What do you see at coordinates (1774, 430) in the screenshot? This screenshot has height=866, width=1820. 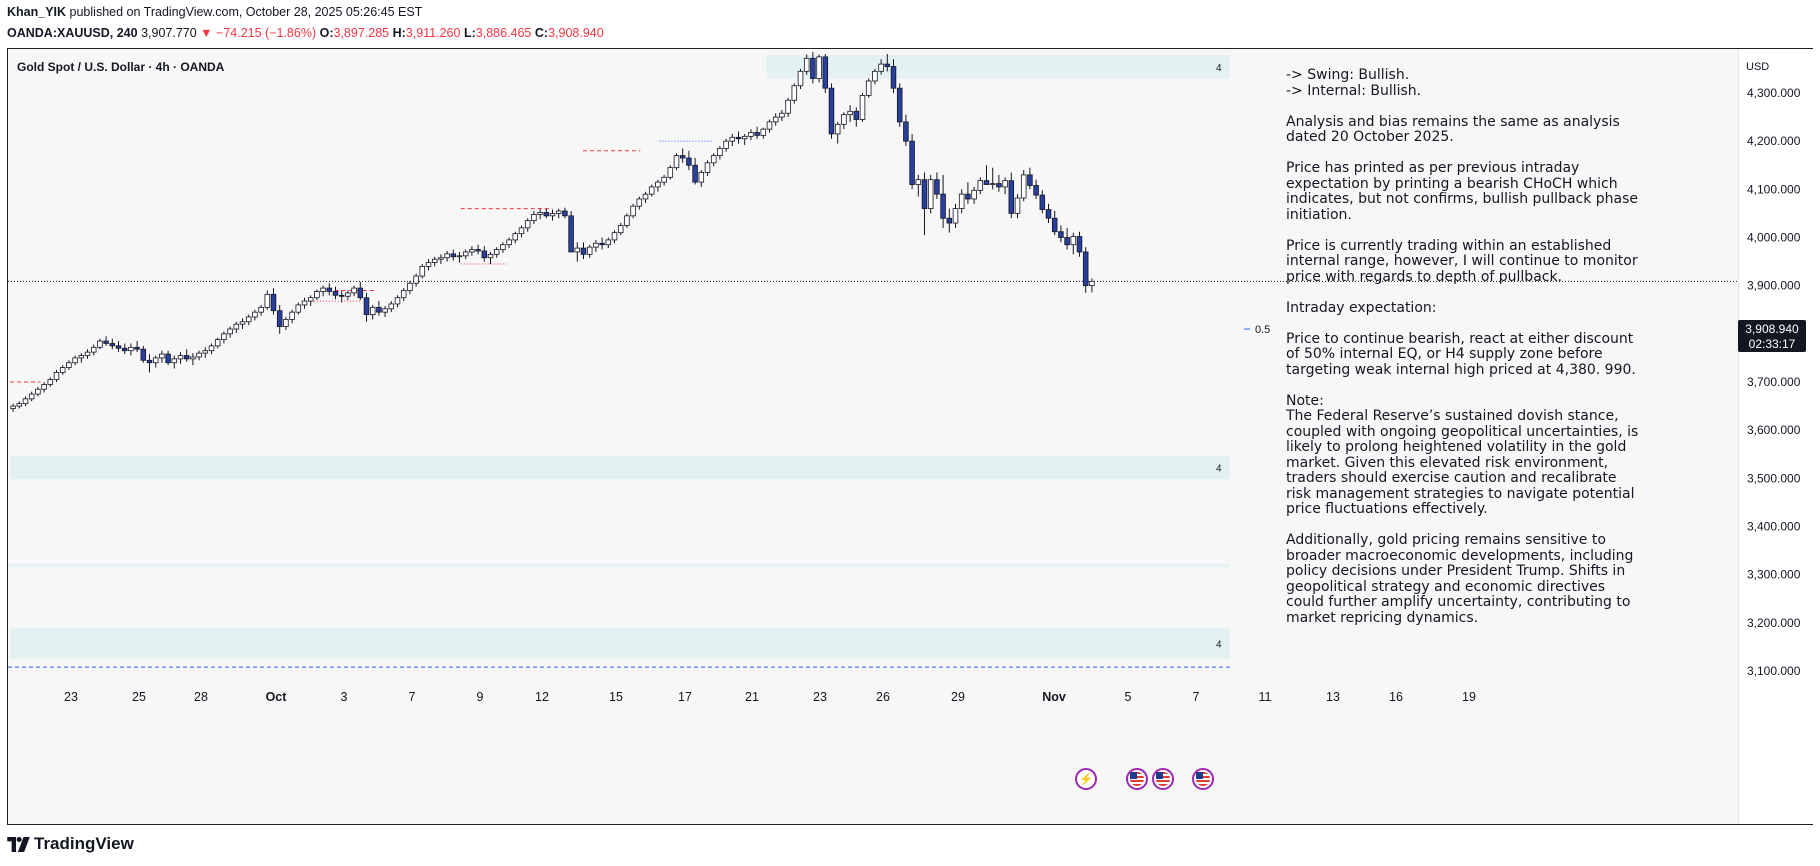 I see `y-tick-label: 3,600.000` at bounding box center [1774, 430].